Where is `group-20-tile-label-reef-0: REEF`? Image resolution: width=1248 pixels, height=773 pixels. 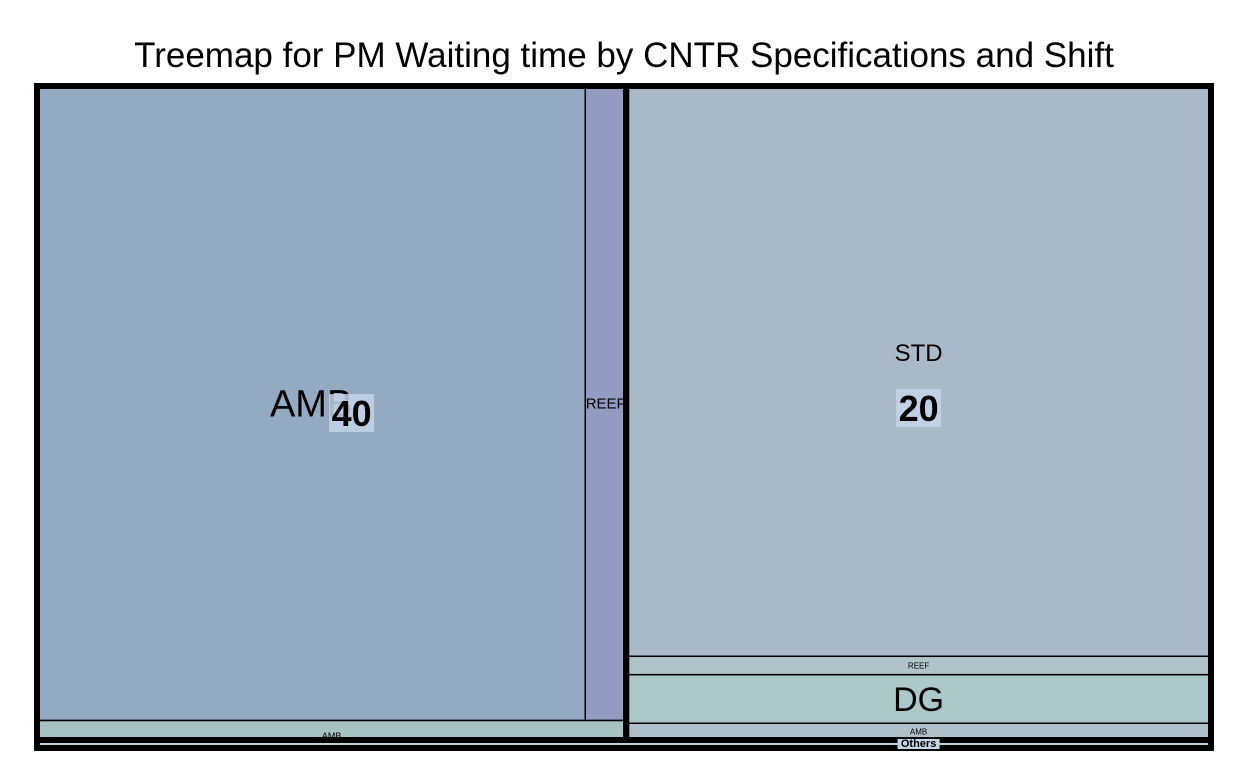 group-20-tile-label-reef-0: REEF is located at coordinates (918, 665).